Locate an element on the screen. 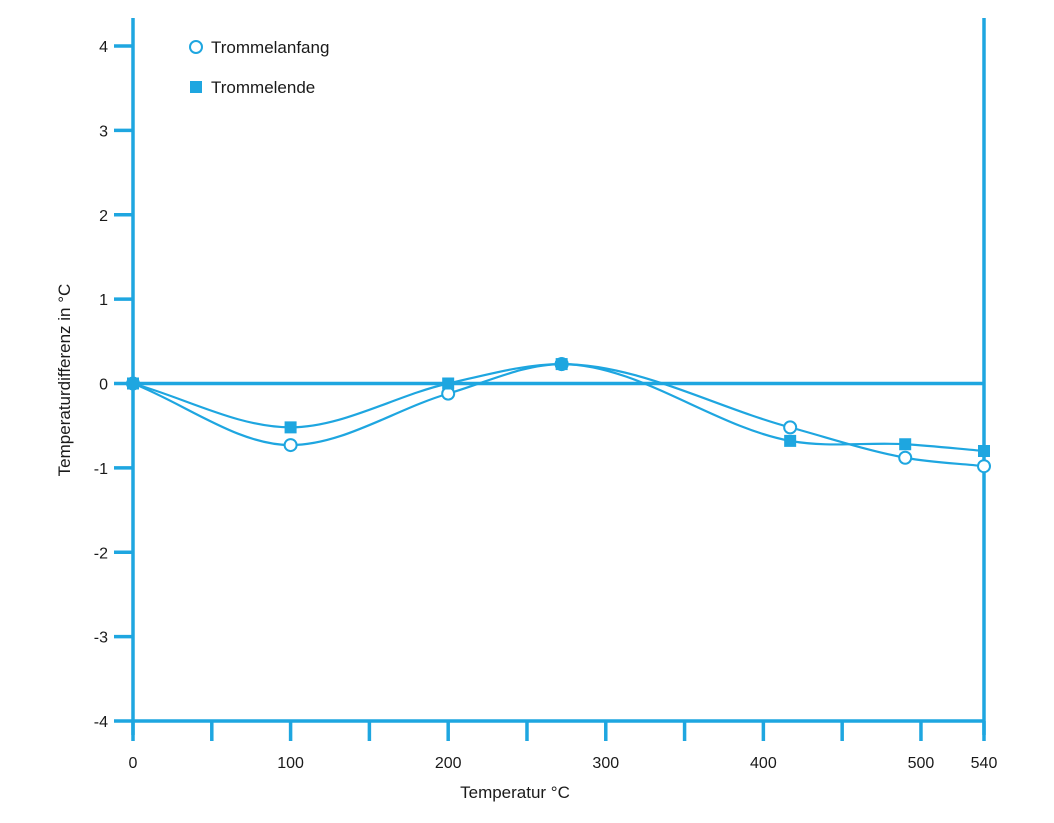  legend-label-trommelende: Trommelende is located at coordinates (263, 87).